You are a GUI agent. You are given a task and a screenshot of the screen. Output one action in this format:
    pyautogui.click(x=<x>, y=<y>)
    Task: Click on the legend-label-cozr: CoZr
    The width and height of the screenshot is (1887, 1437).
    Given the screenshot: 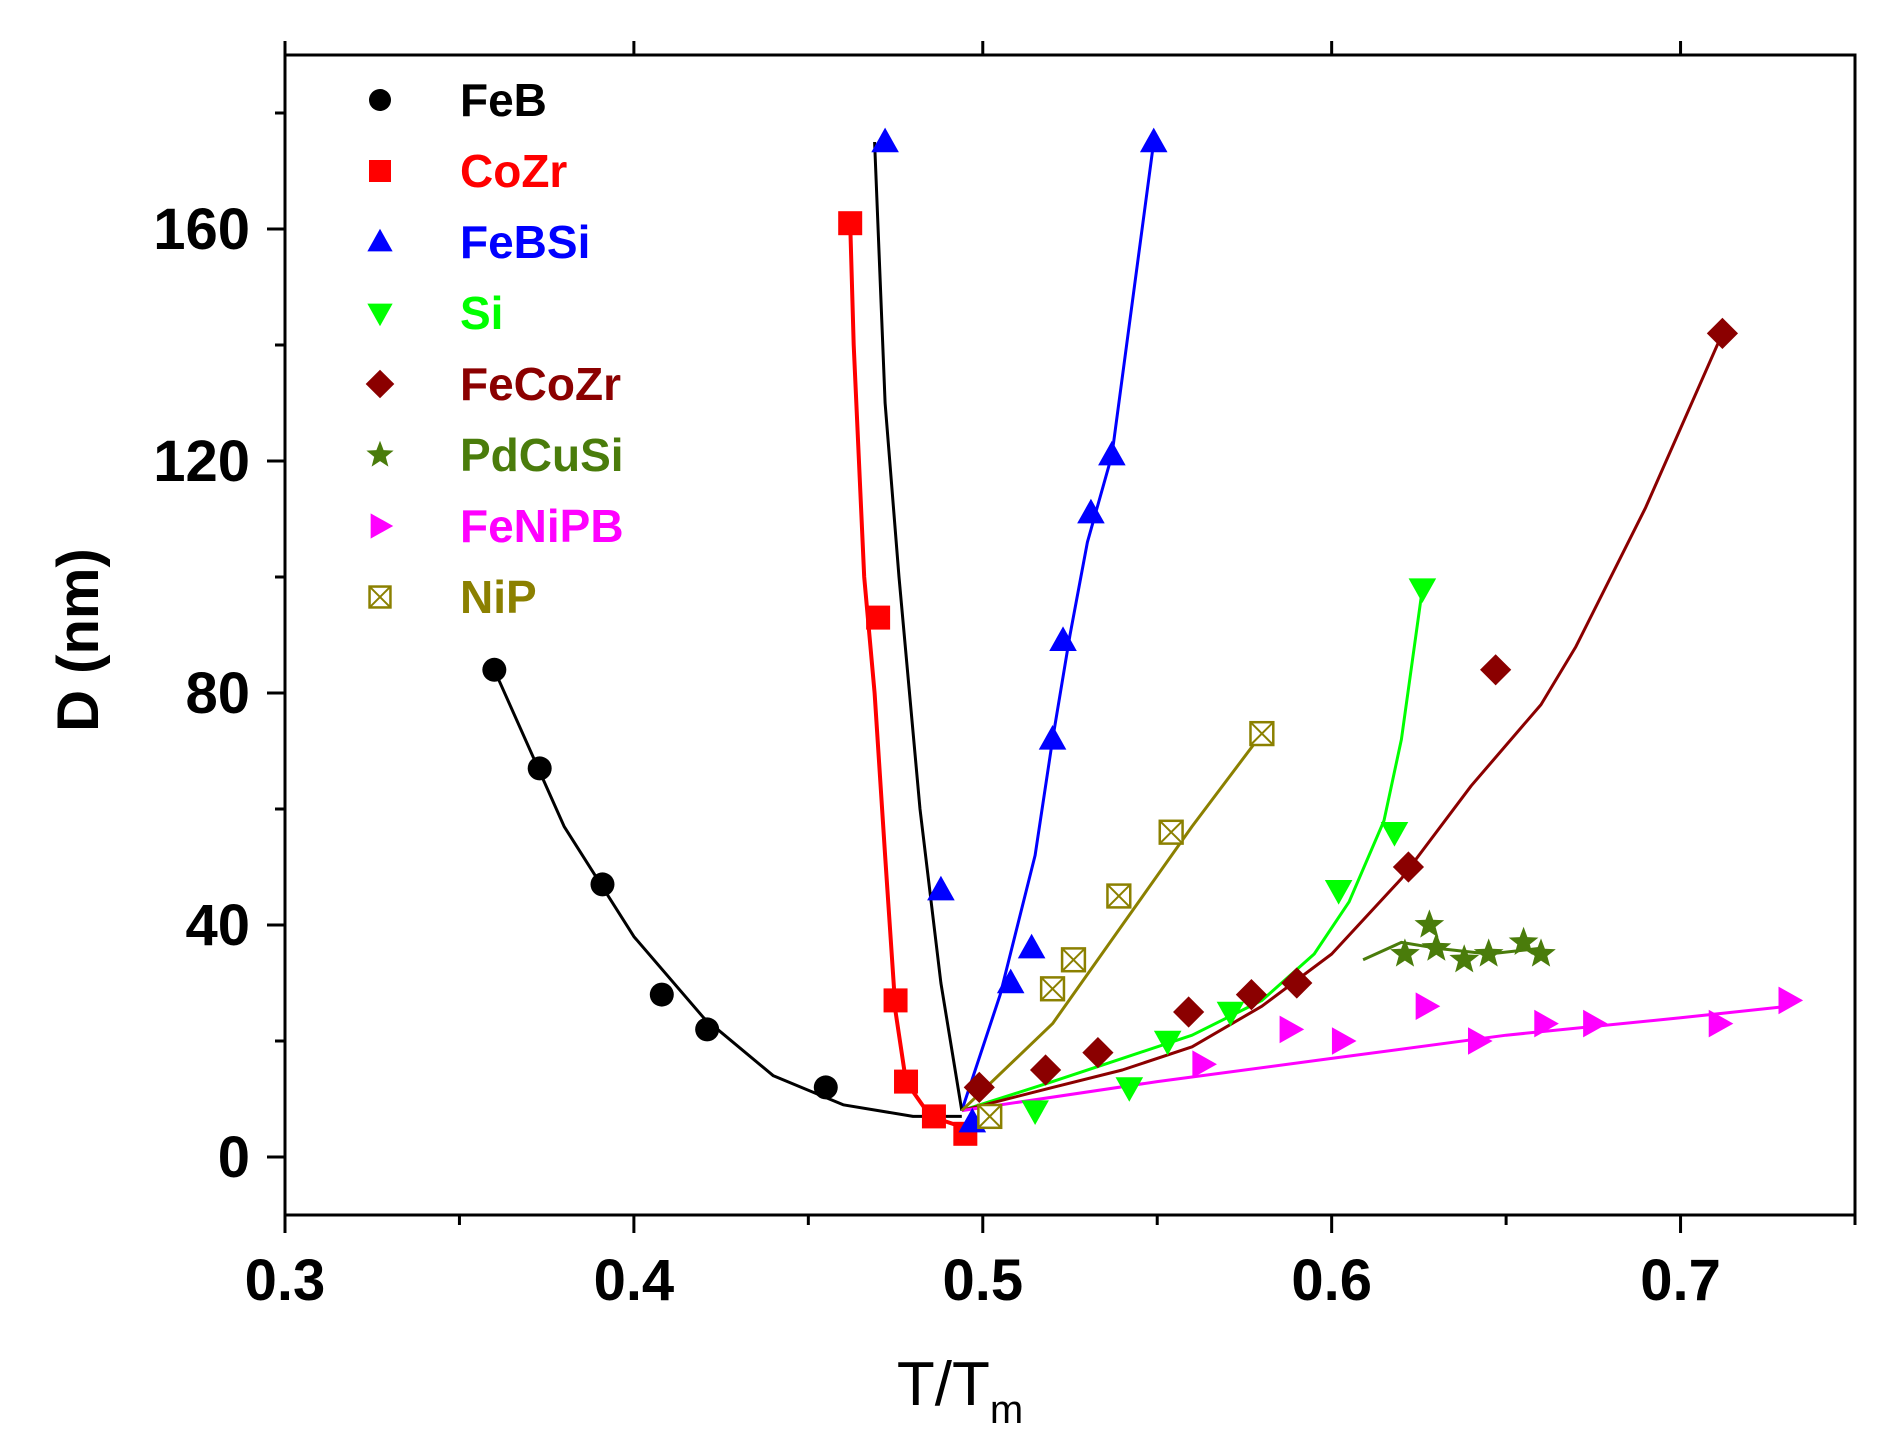 What is the action you would take?
    pyautogui.click(x=513, y=171)
    